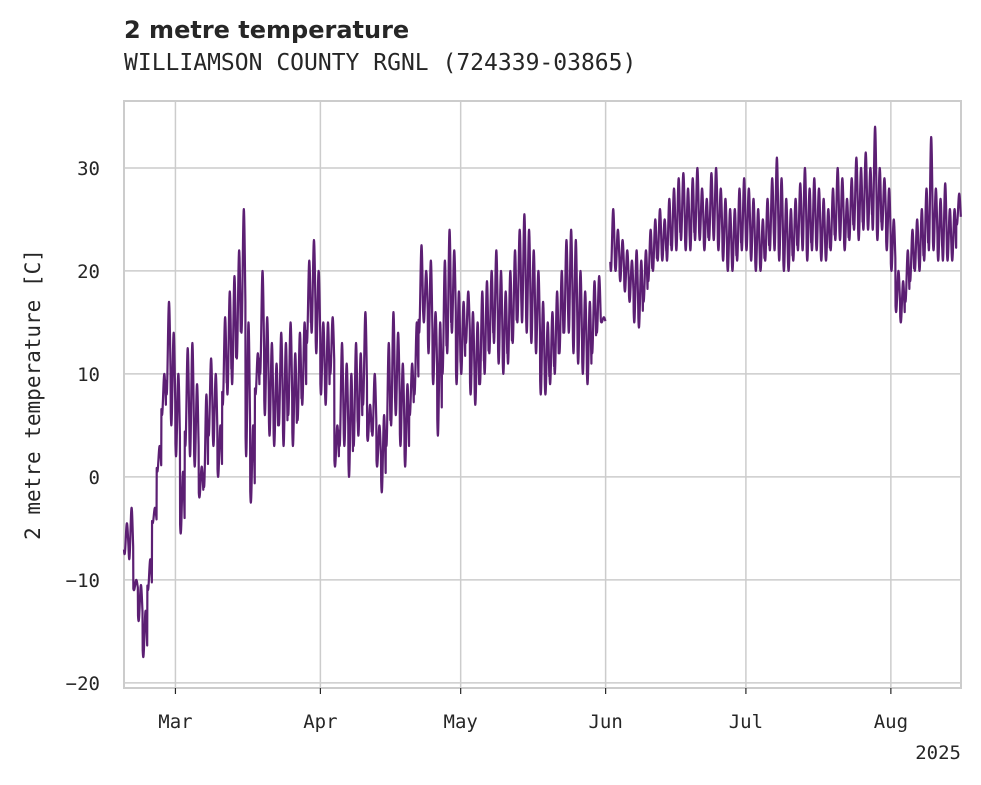  I want to click on chart-subtitle: WILLIAMSON COUNTY RGNL (724339-03865), so click(380, 63).